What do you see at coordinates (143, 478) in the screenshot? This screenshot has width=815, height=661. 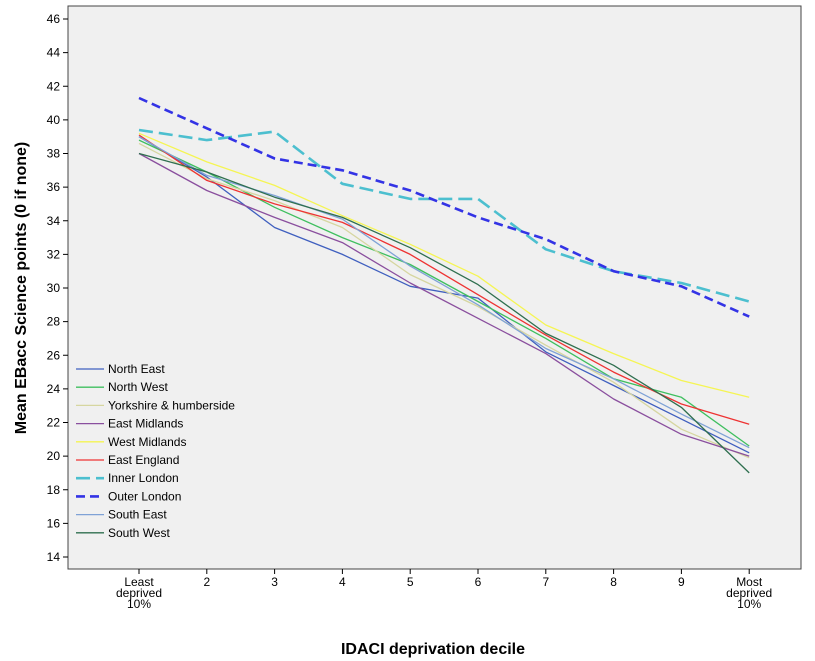 I see `legend-label: Inner London` at bounding box center [143, 478].